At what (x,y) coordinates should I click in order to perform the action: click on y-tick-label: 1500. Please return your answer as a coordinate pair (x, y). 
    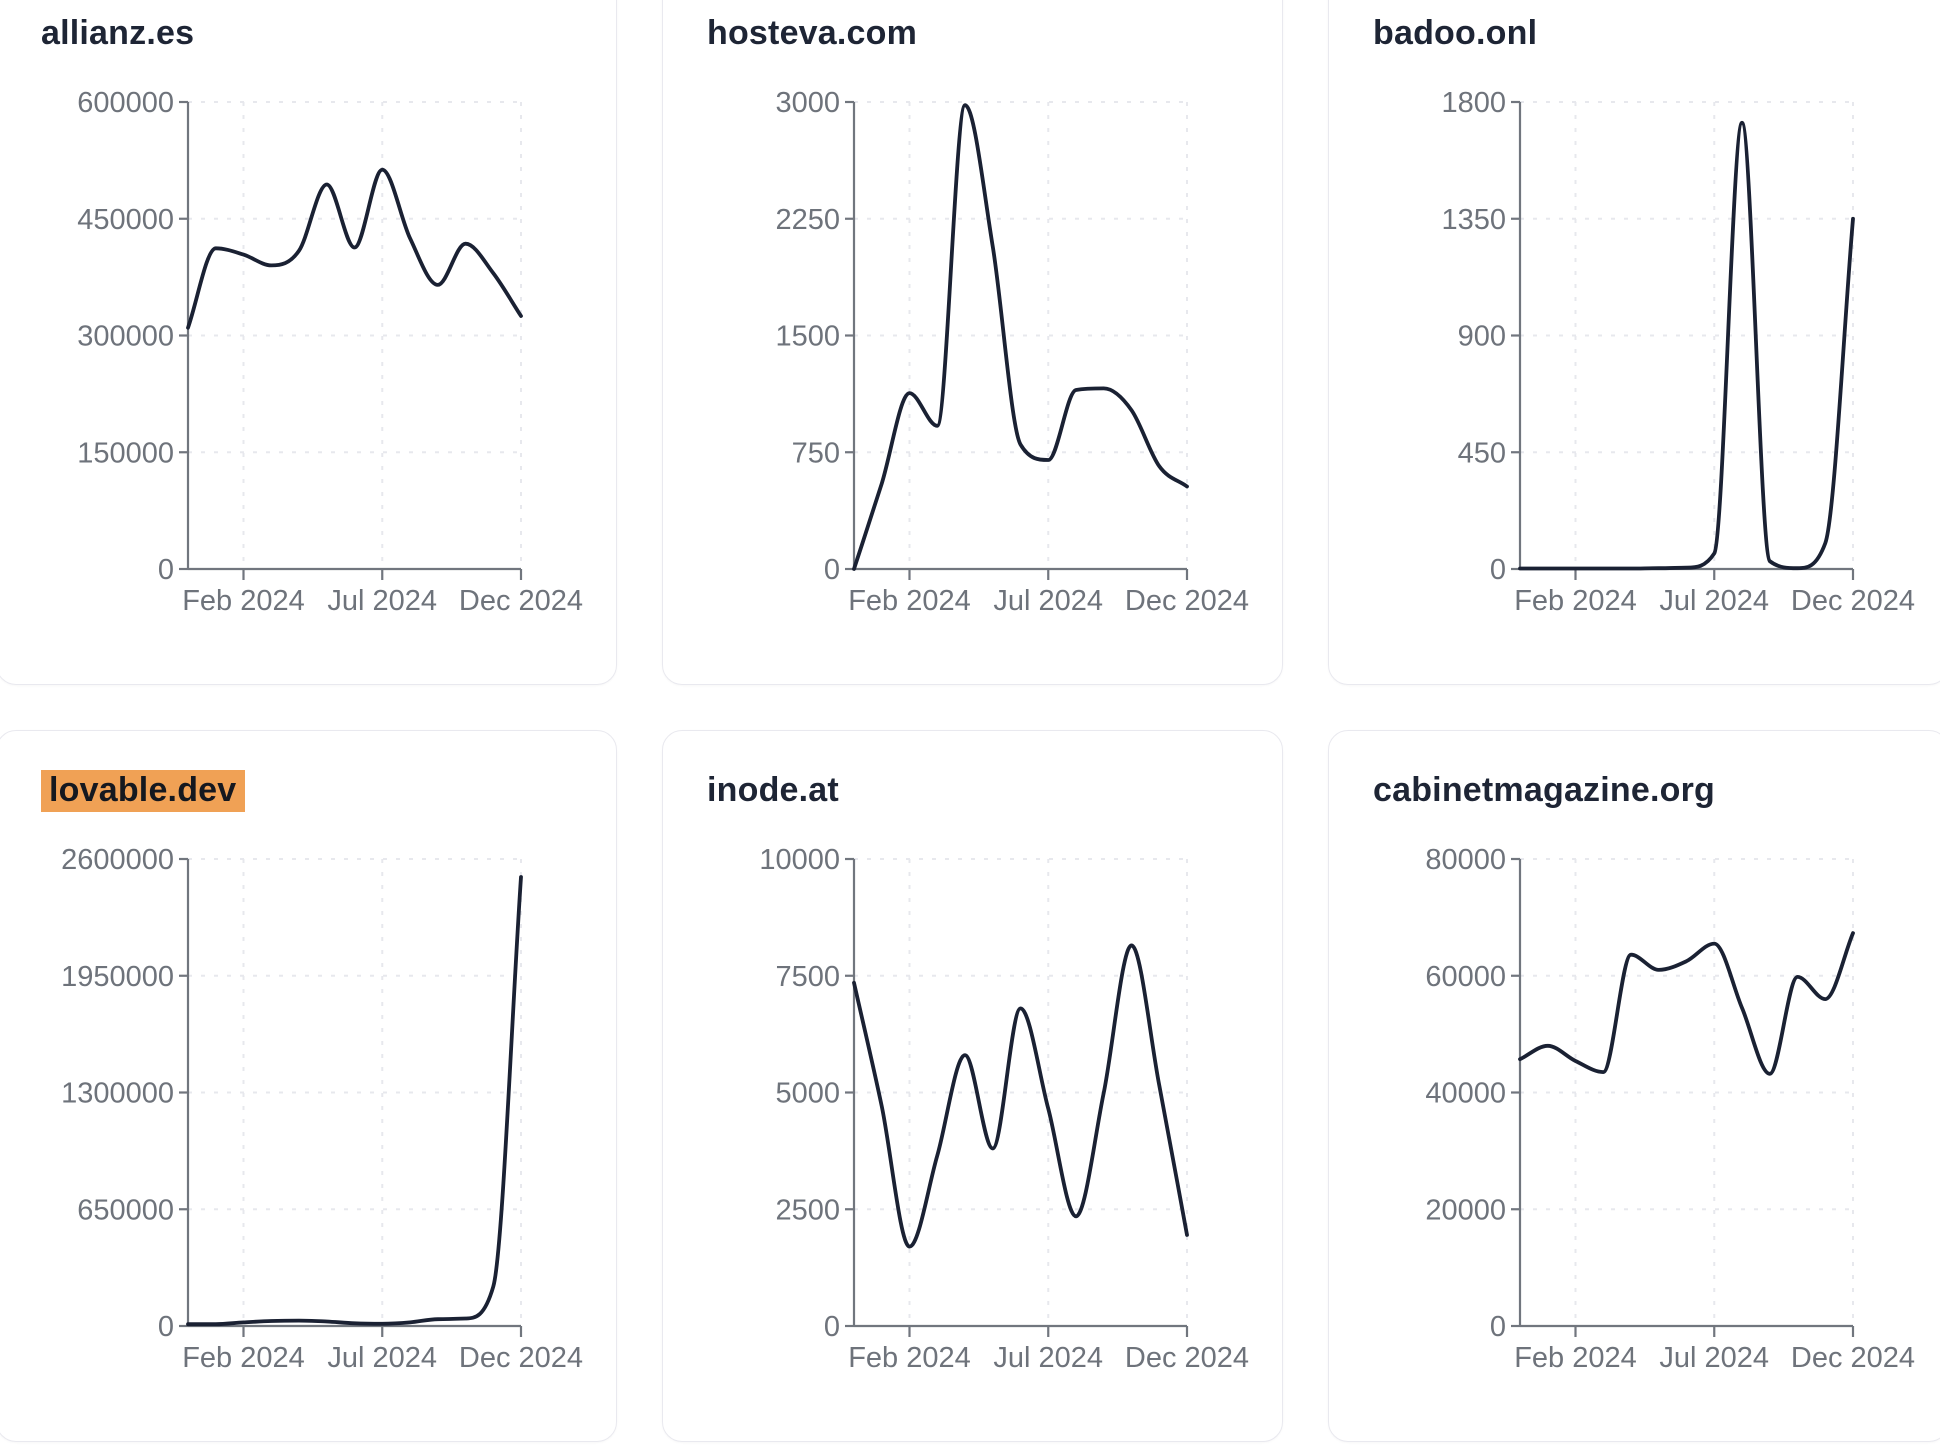
    Looking at the image, I should click on (807, 337).